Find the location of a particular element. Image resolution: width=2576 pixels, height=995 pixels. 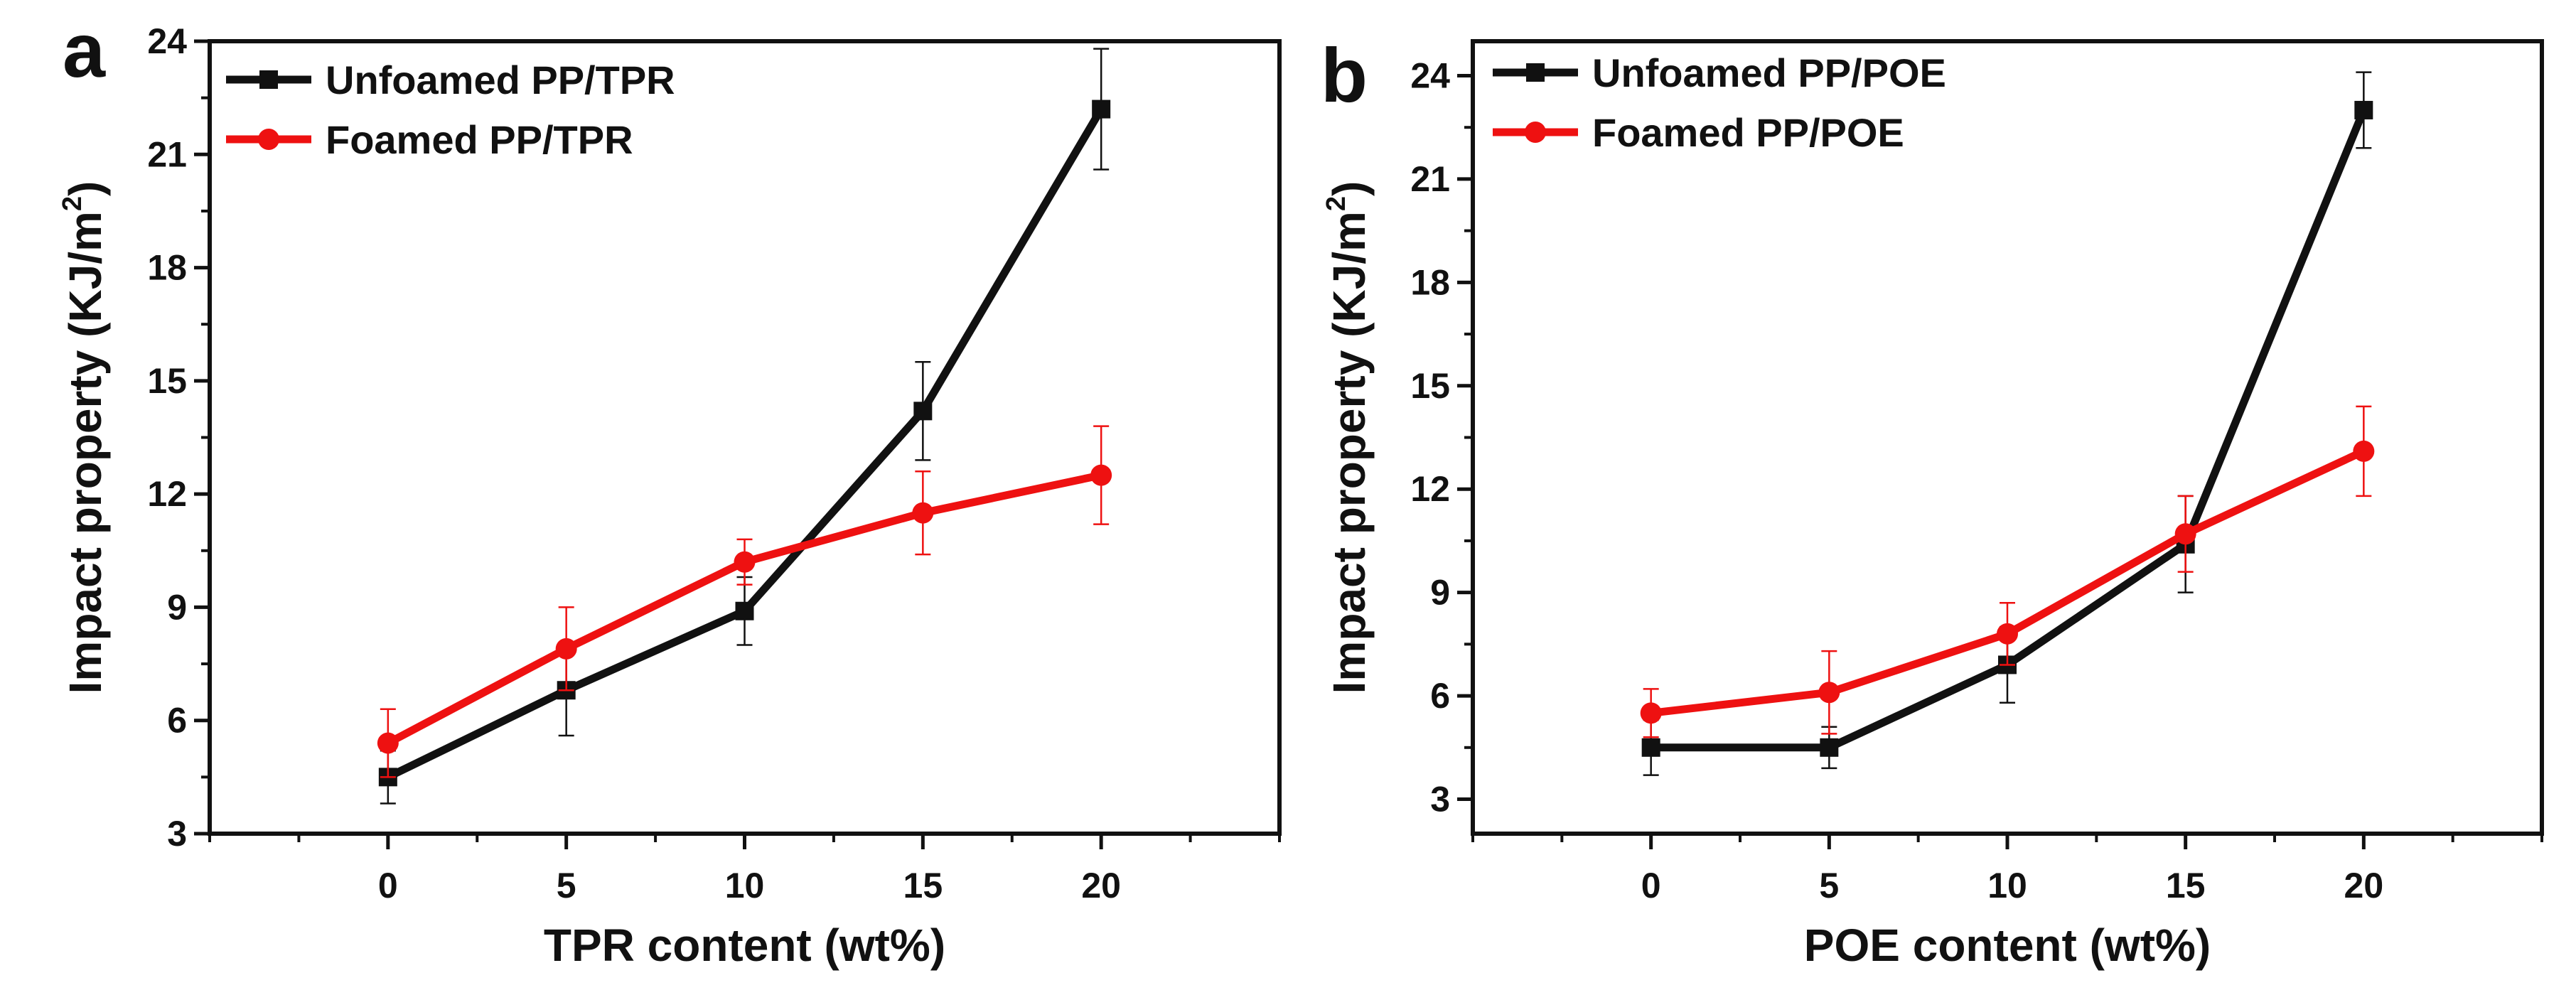

legend-entry: Foamed PP/TPR is located at coordinates (429, 140).